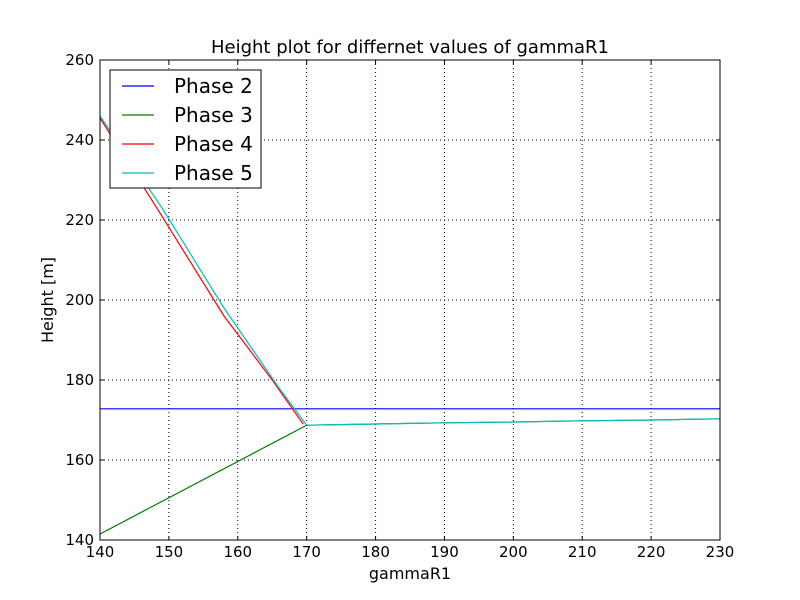 Image resolution: width=800 pixels, height=600 pixels. Describe the element at coordinates (79, 540) in the screenshot. I see `y-tick-label: 140` at that location.